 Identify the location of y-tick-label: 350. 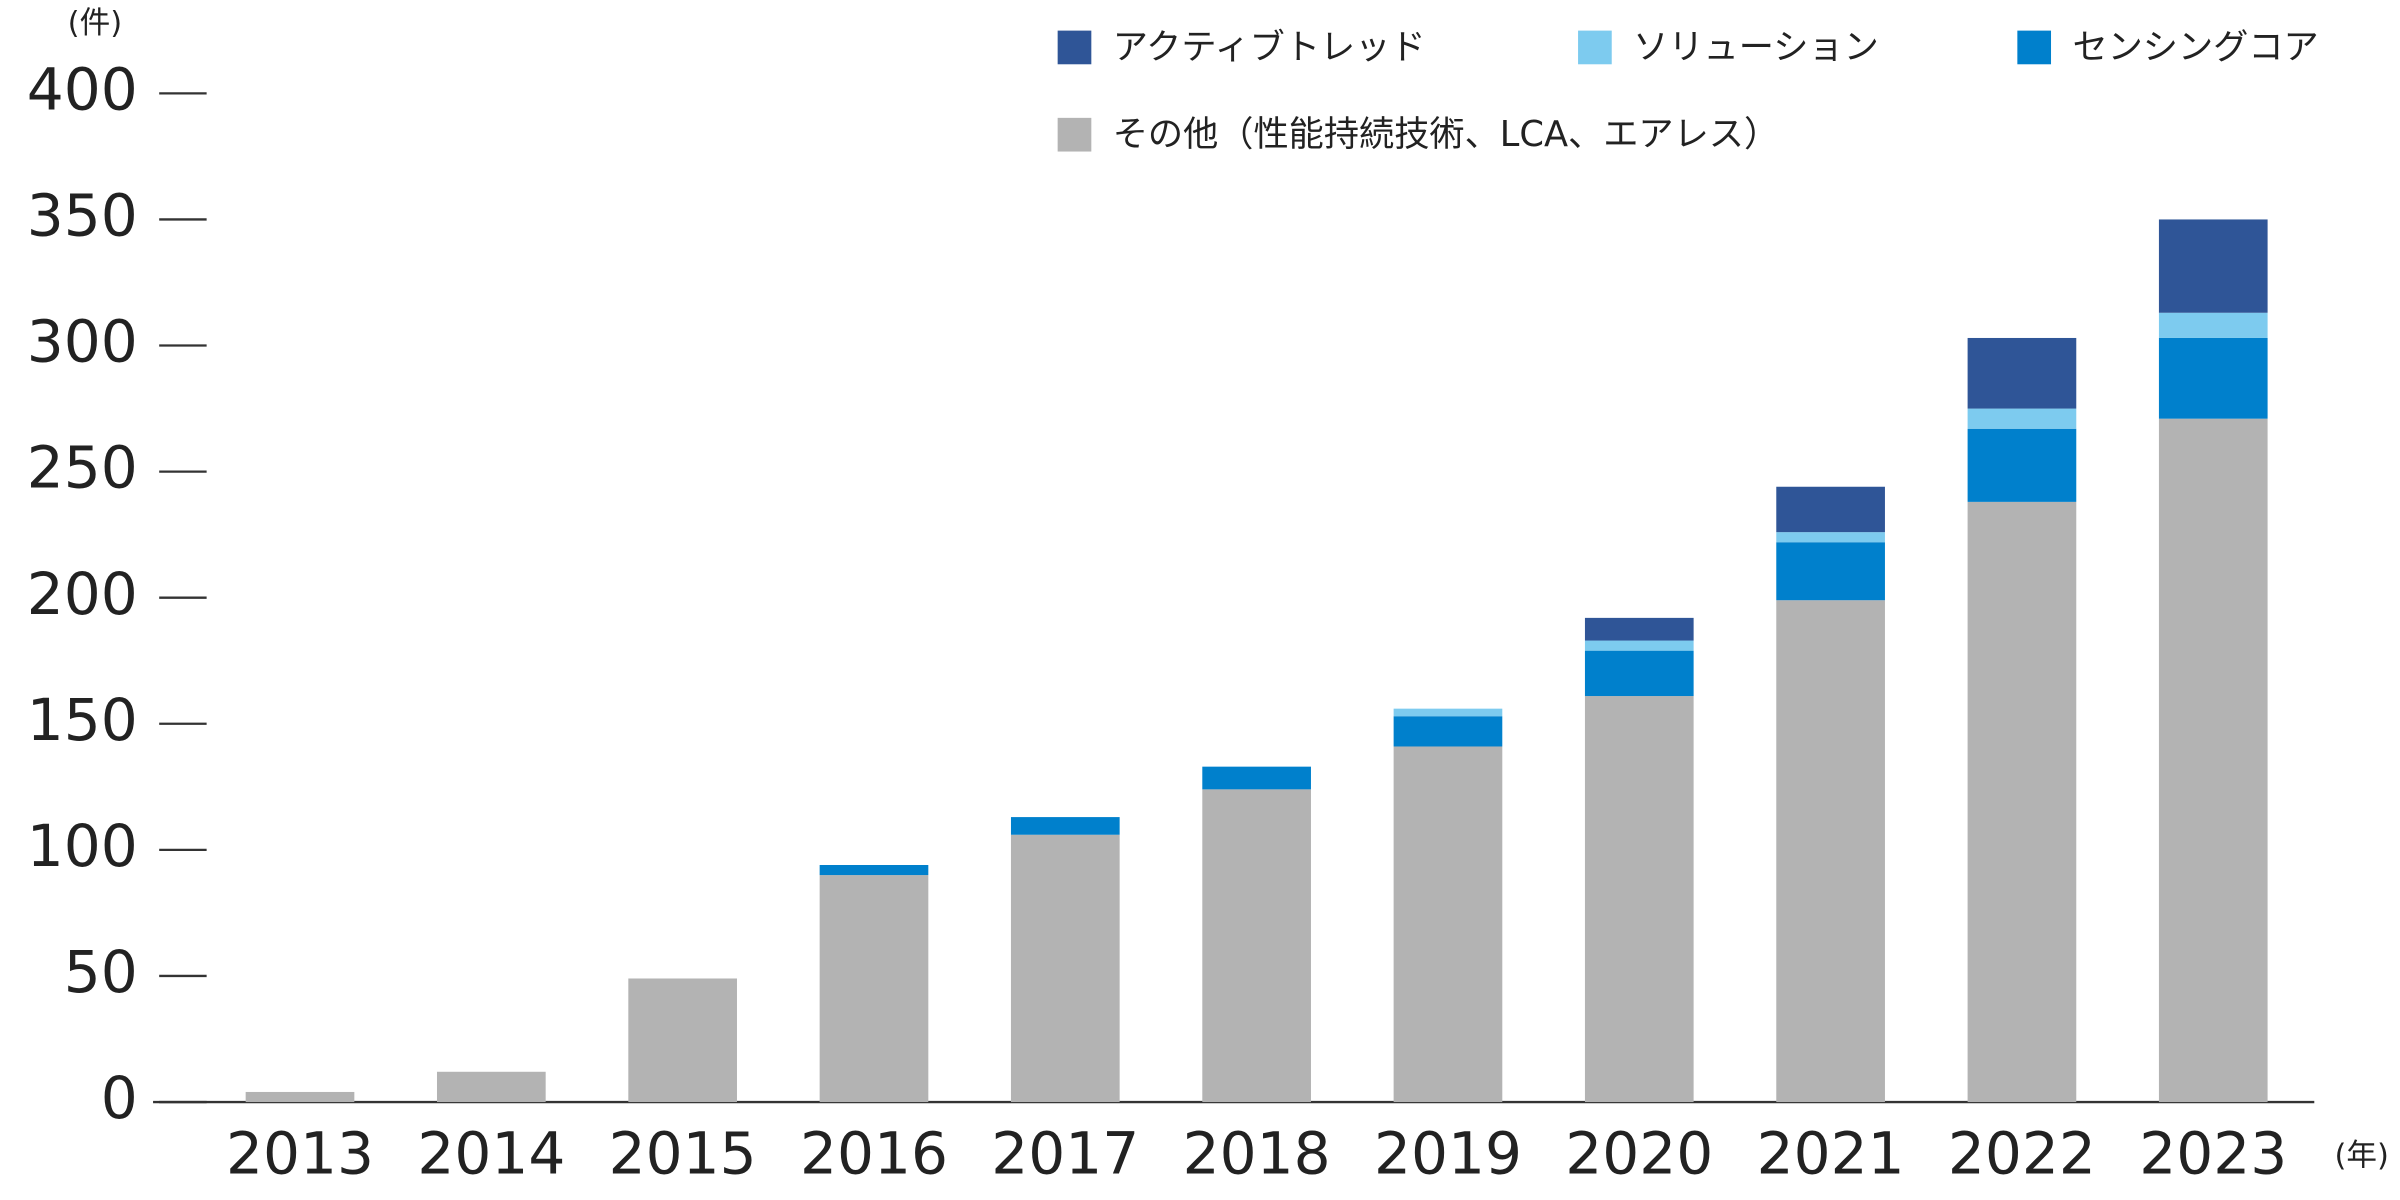
(82, 216).